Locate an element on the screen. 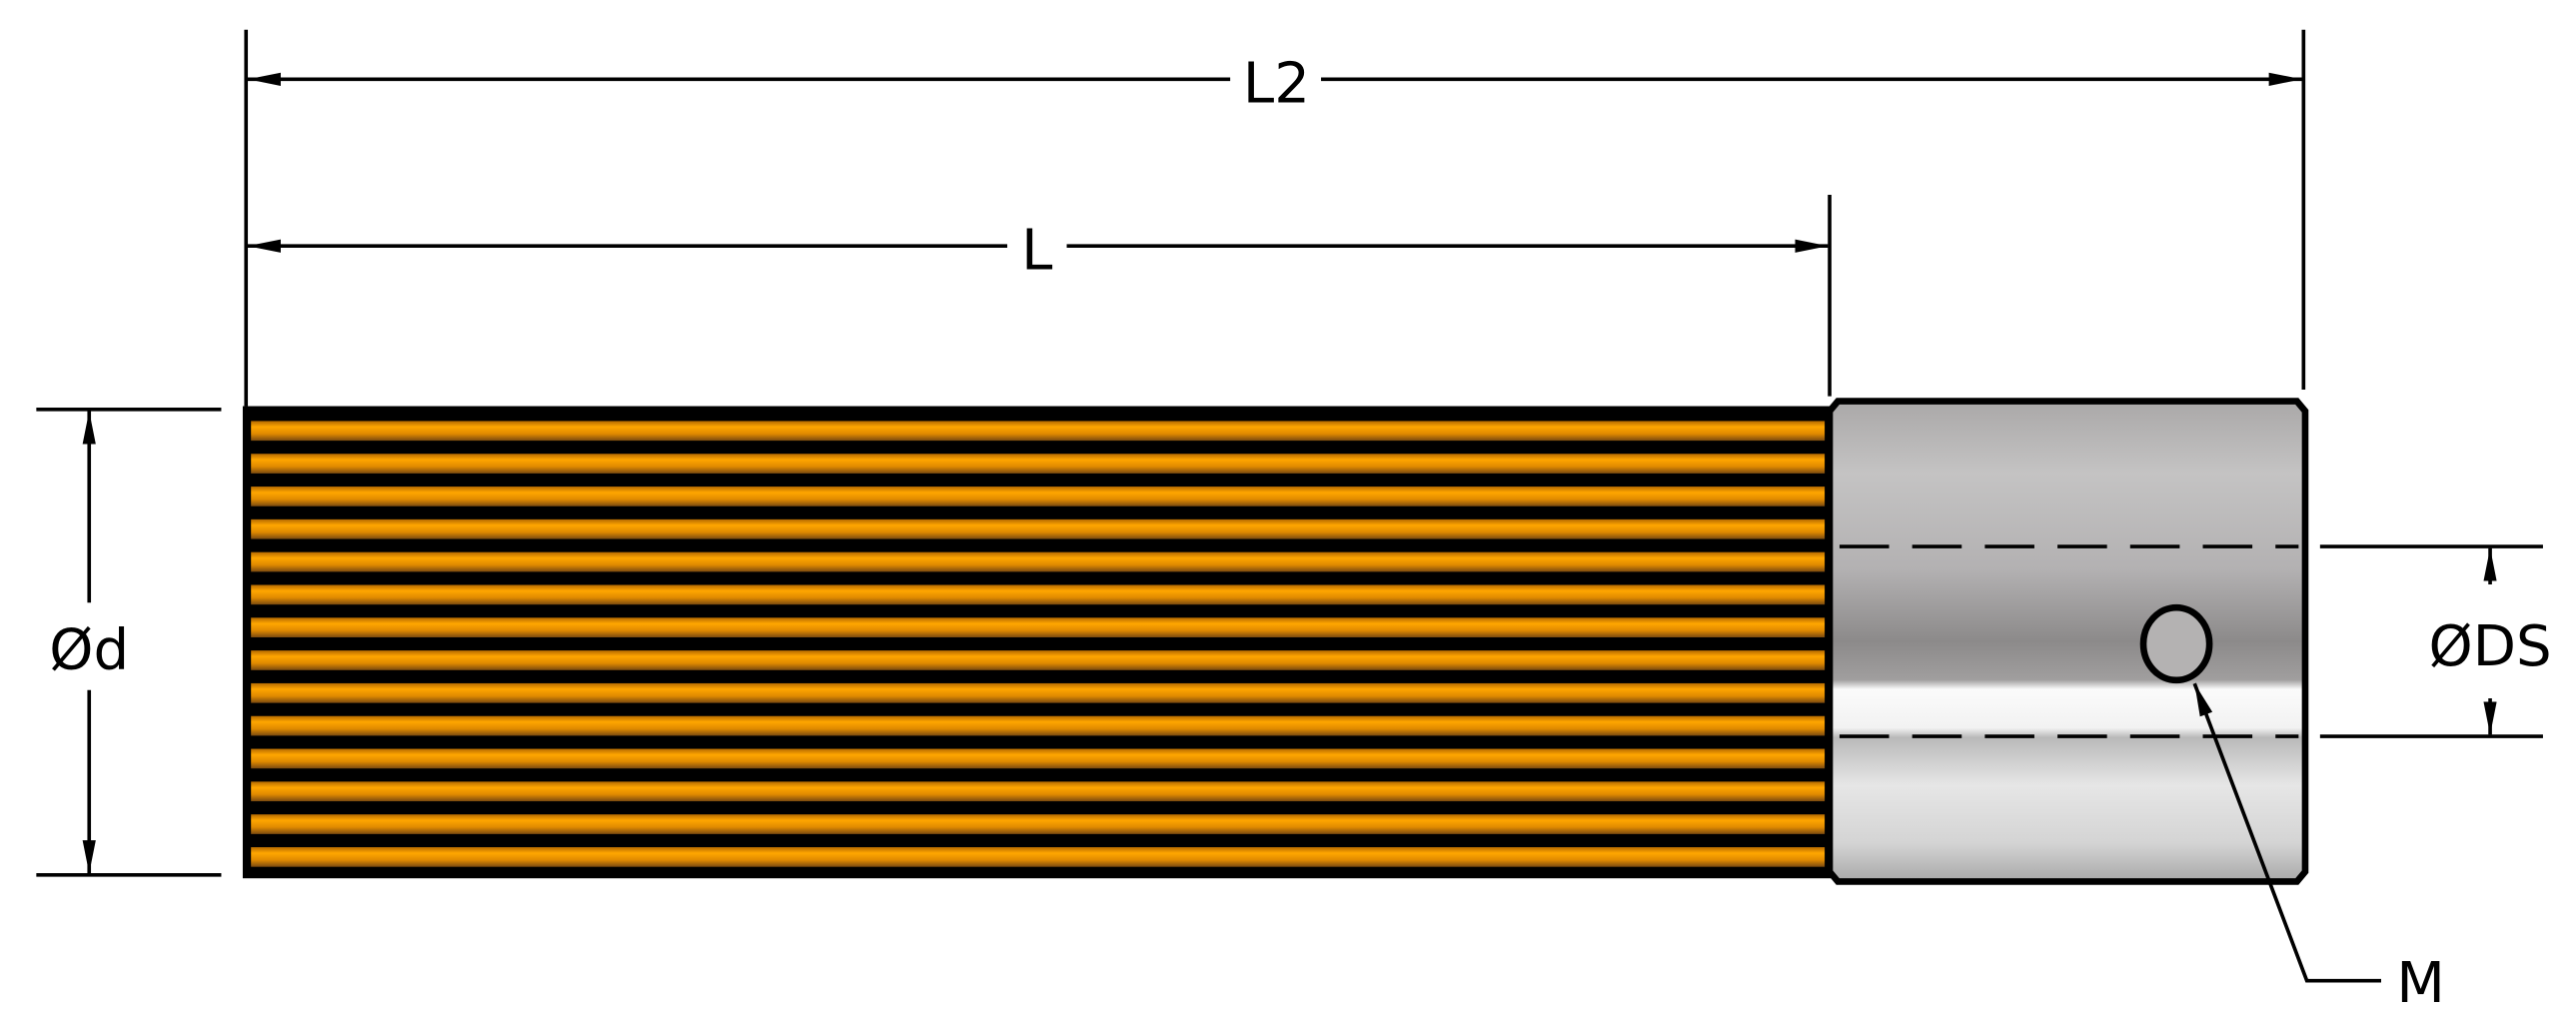  dimension-outer-diameter: Ød is located at coordinates (129, 642).